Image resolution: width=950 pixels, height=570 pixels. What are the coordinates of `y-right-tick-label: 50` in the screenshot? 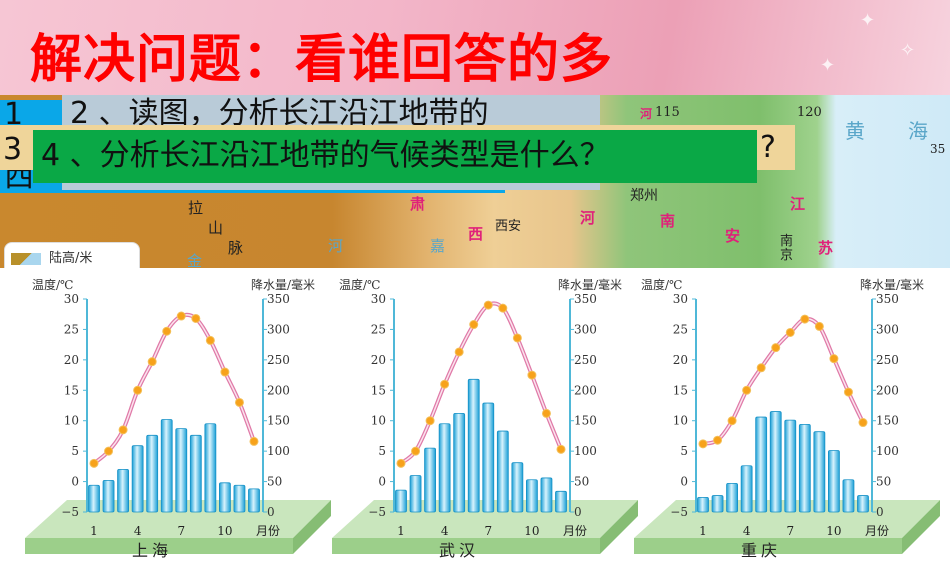 It's located at (274, 482).